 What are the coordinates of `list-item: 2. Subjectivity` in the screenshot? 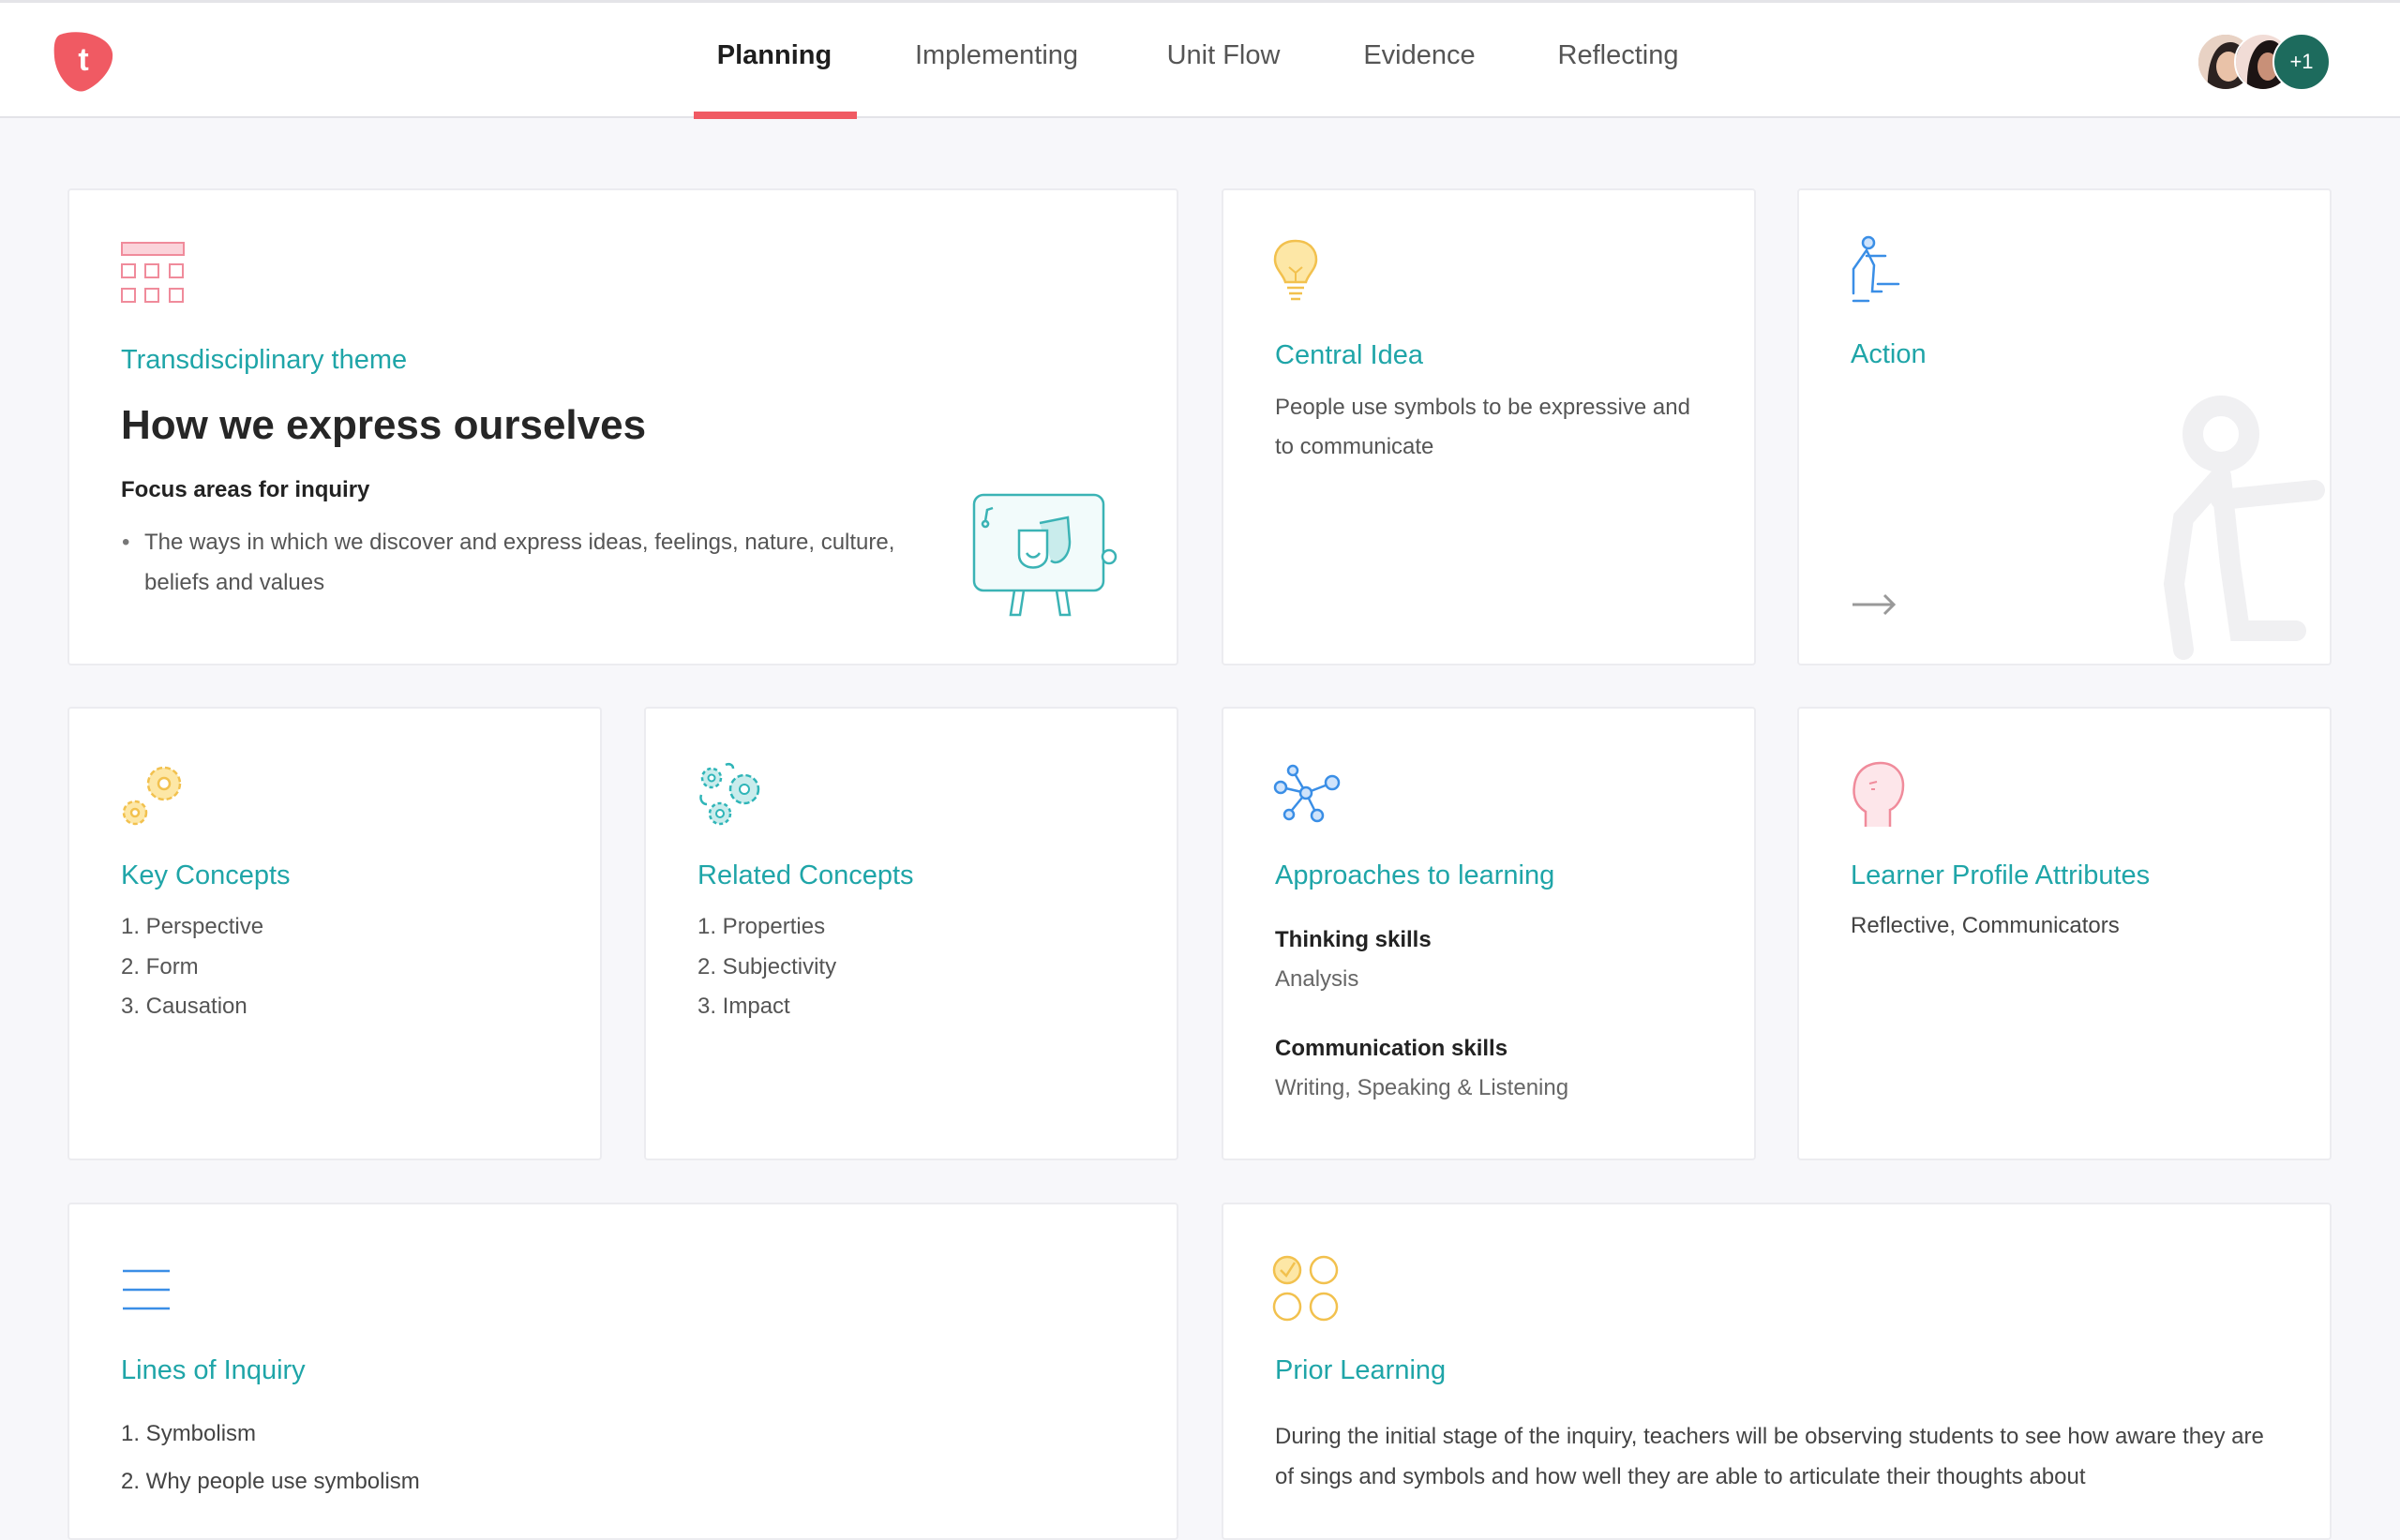 It's located at (767, 967).